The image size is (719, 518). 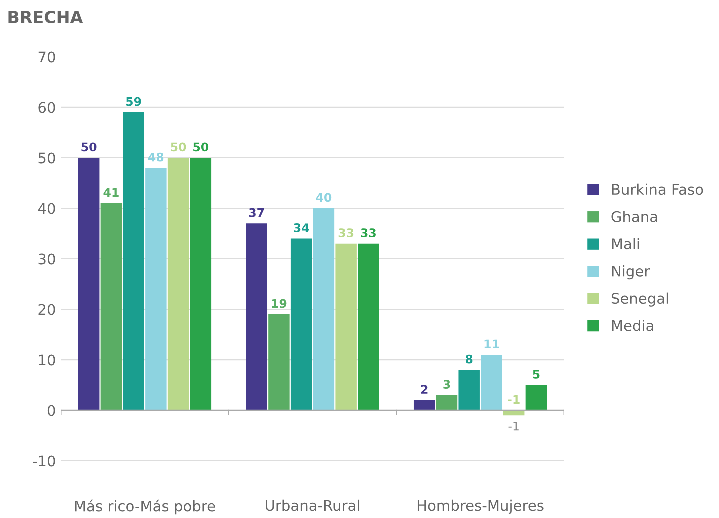 What do you see at coordinates (492, 344) in the screenshot?
I see `data-label: 11` at bounding box center [492, 344].